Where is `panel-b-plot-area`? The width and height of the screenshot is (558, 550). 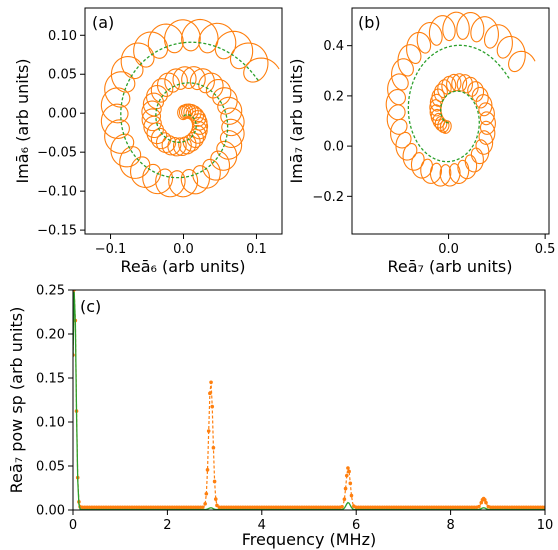 panel-b-plot-area is located at coordinates (460, 99).